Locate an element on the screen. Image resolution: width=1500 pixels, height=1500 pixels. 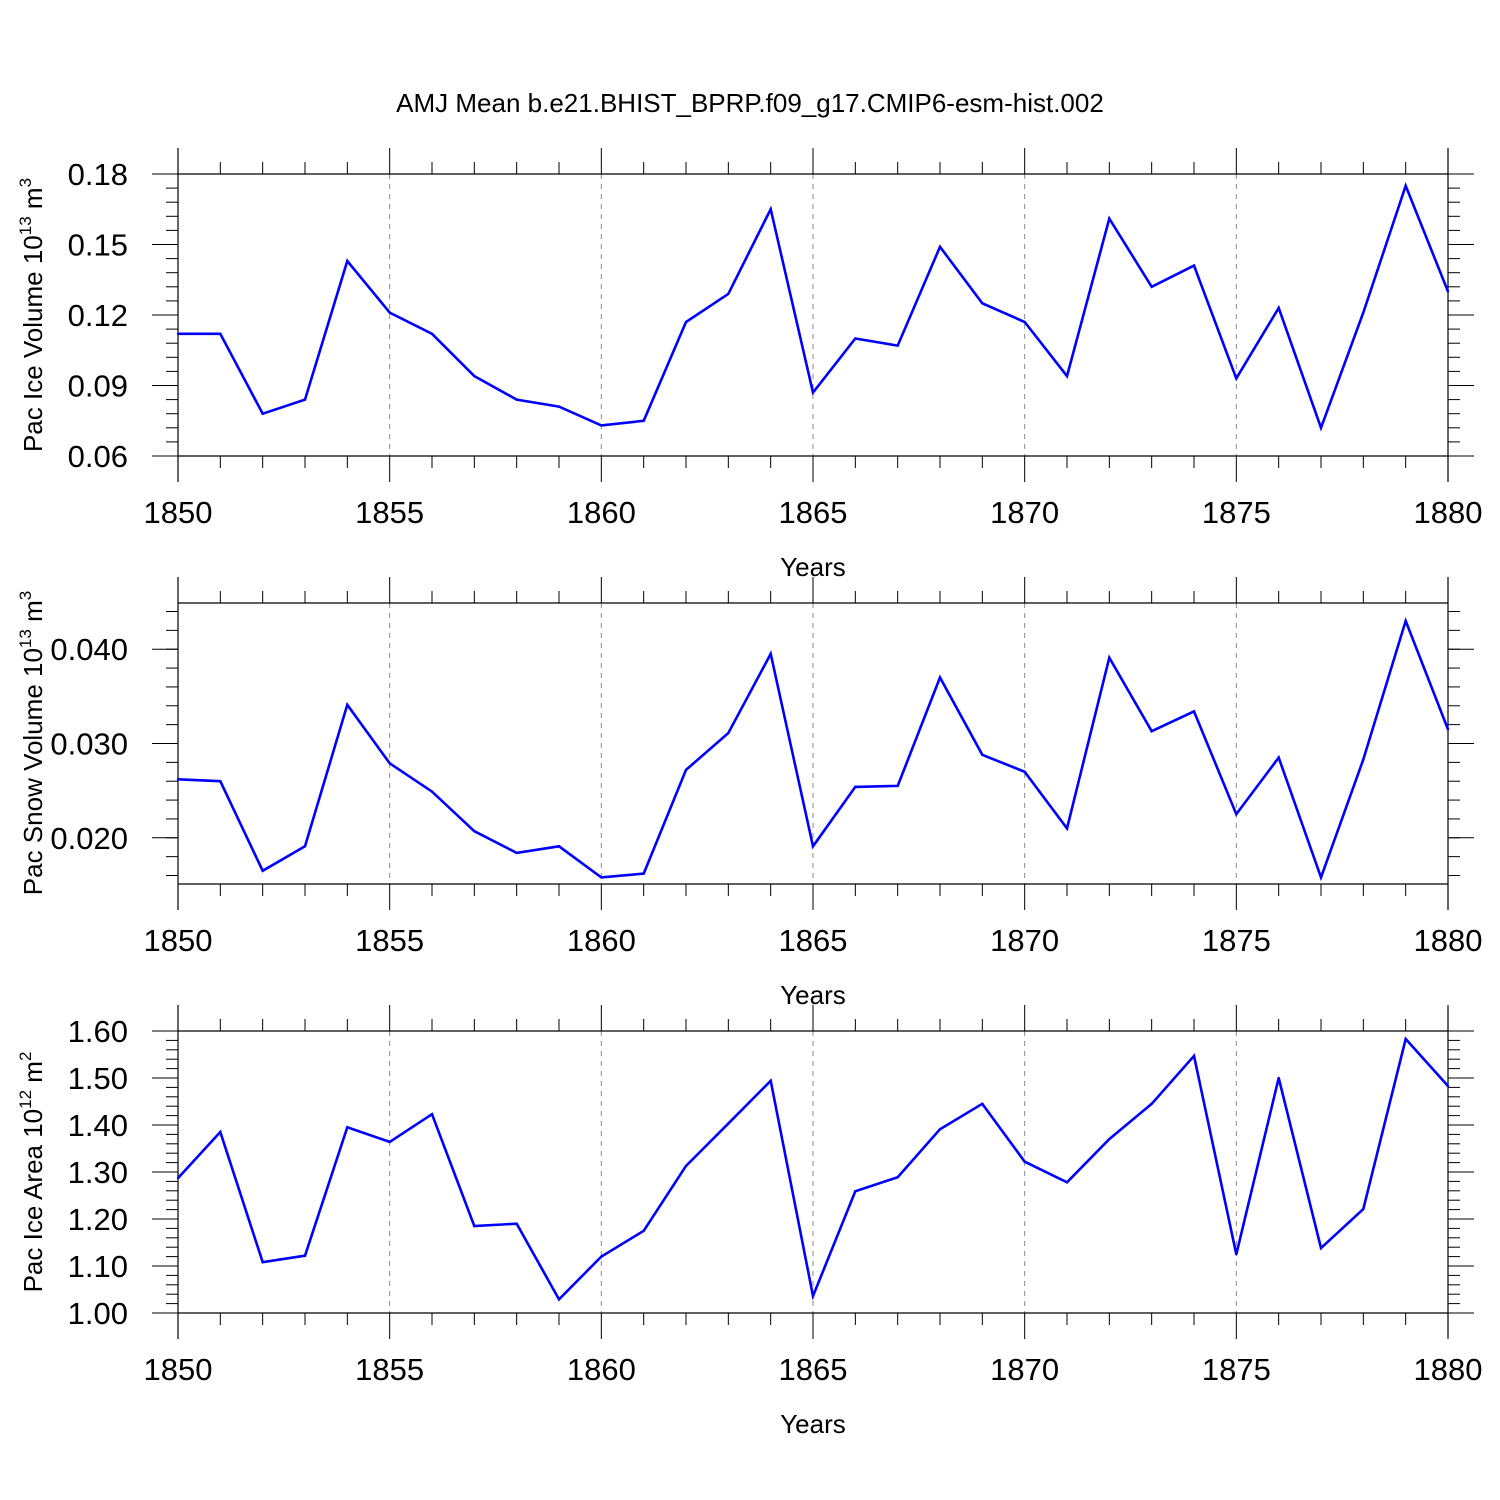
y-tick-label: 1.00 is located at coordinates (98, 1313).